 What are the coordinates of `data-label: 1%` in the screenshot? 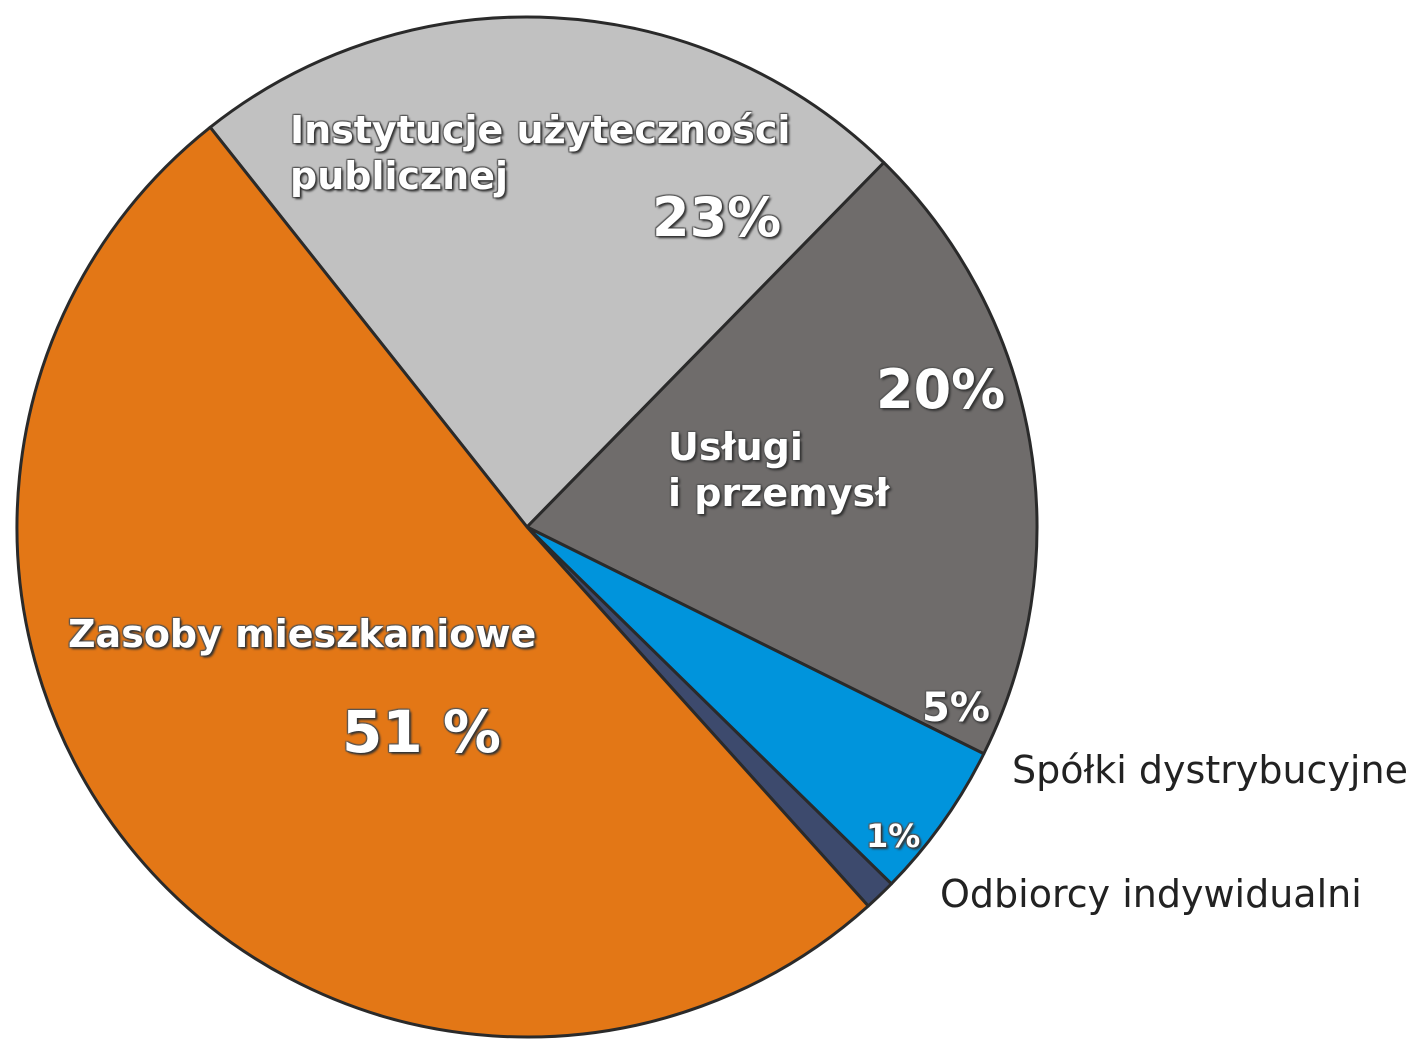 It's located at (893, 836).